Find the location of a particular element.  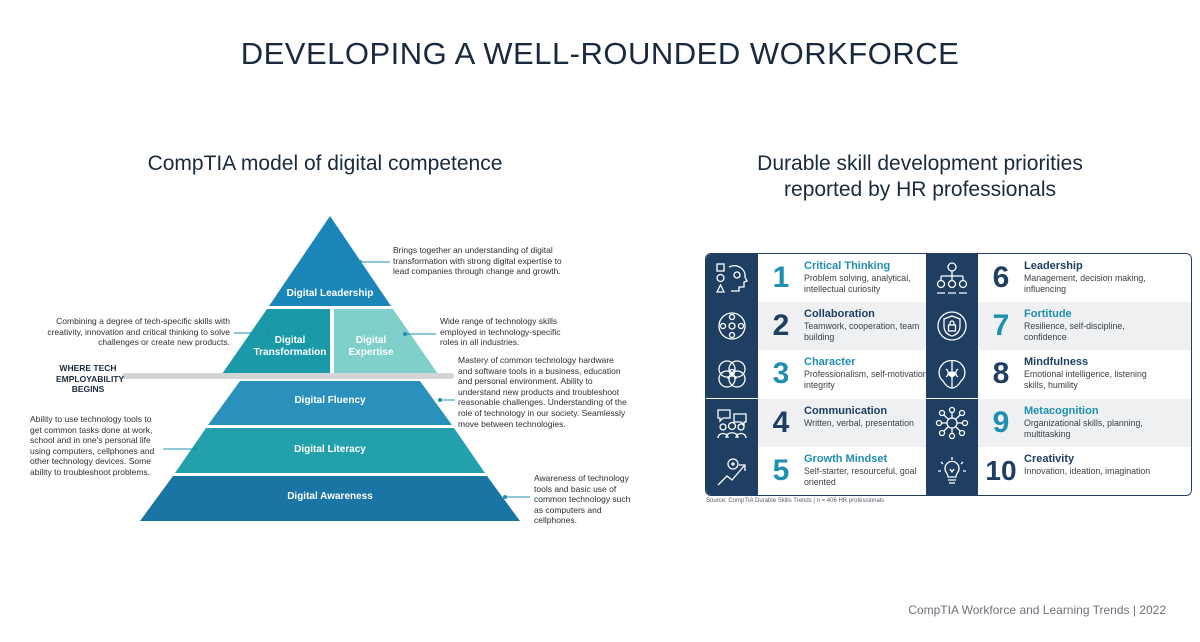

skill-rank: 8 is located at coordinates (1001, 374).